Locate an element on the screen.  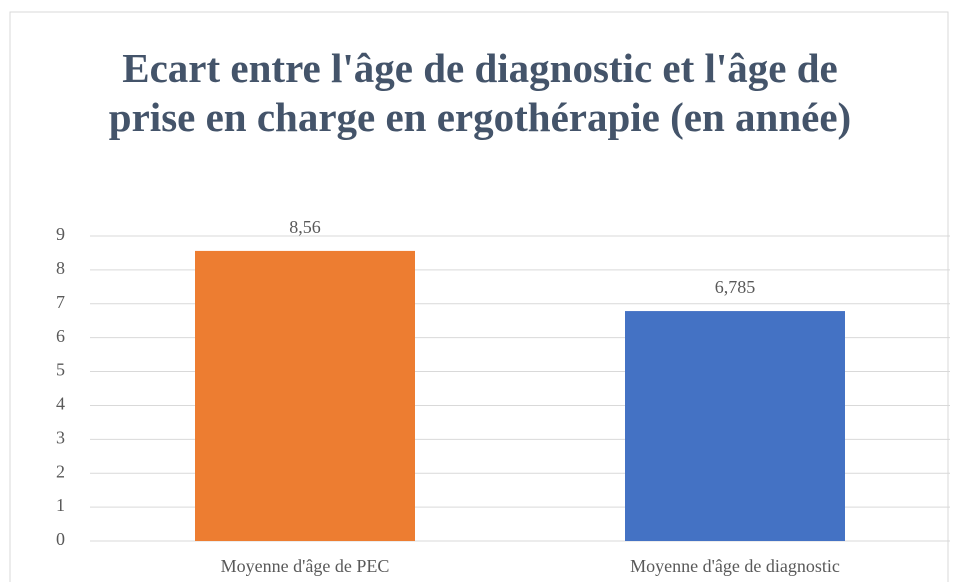
y-tick-label: 1 is located at coordinates (60, 505).